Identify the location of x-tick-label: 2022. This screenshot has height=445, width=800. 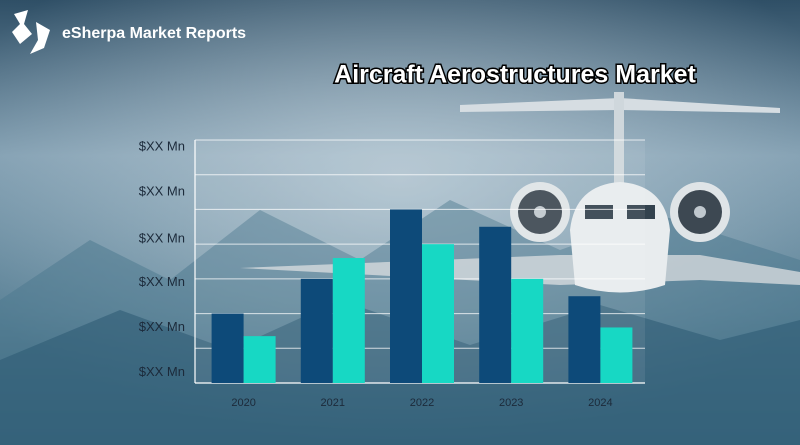
(422, 403).